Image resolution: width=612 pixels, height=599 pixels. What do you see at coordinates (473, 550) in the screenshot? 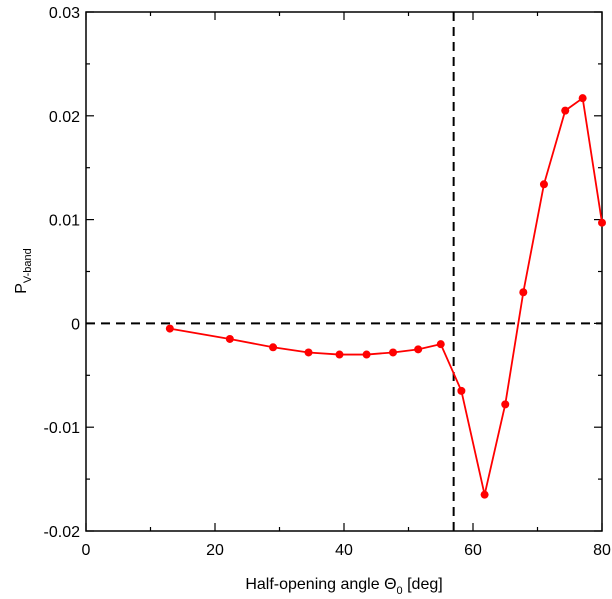
I see `x-tick-label: 60` at bounding box center [473, 550].